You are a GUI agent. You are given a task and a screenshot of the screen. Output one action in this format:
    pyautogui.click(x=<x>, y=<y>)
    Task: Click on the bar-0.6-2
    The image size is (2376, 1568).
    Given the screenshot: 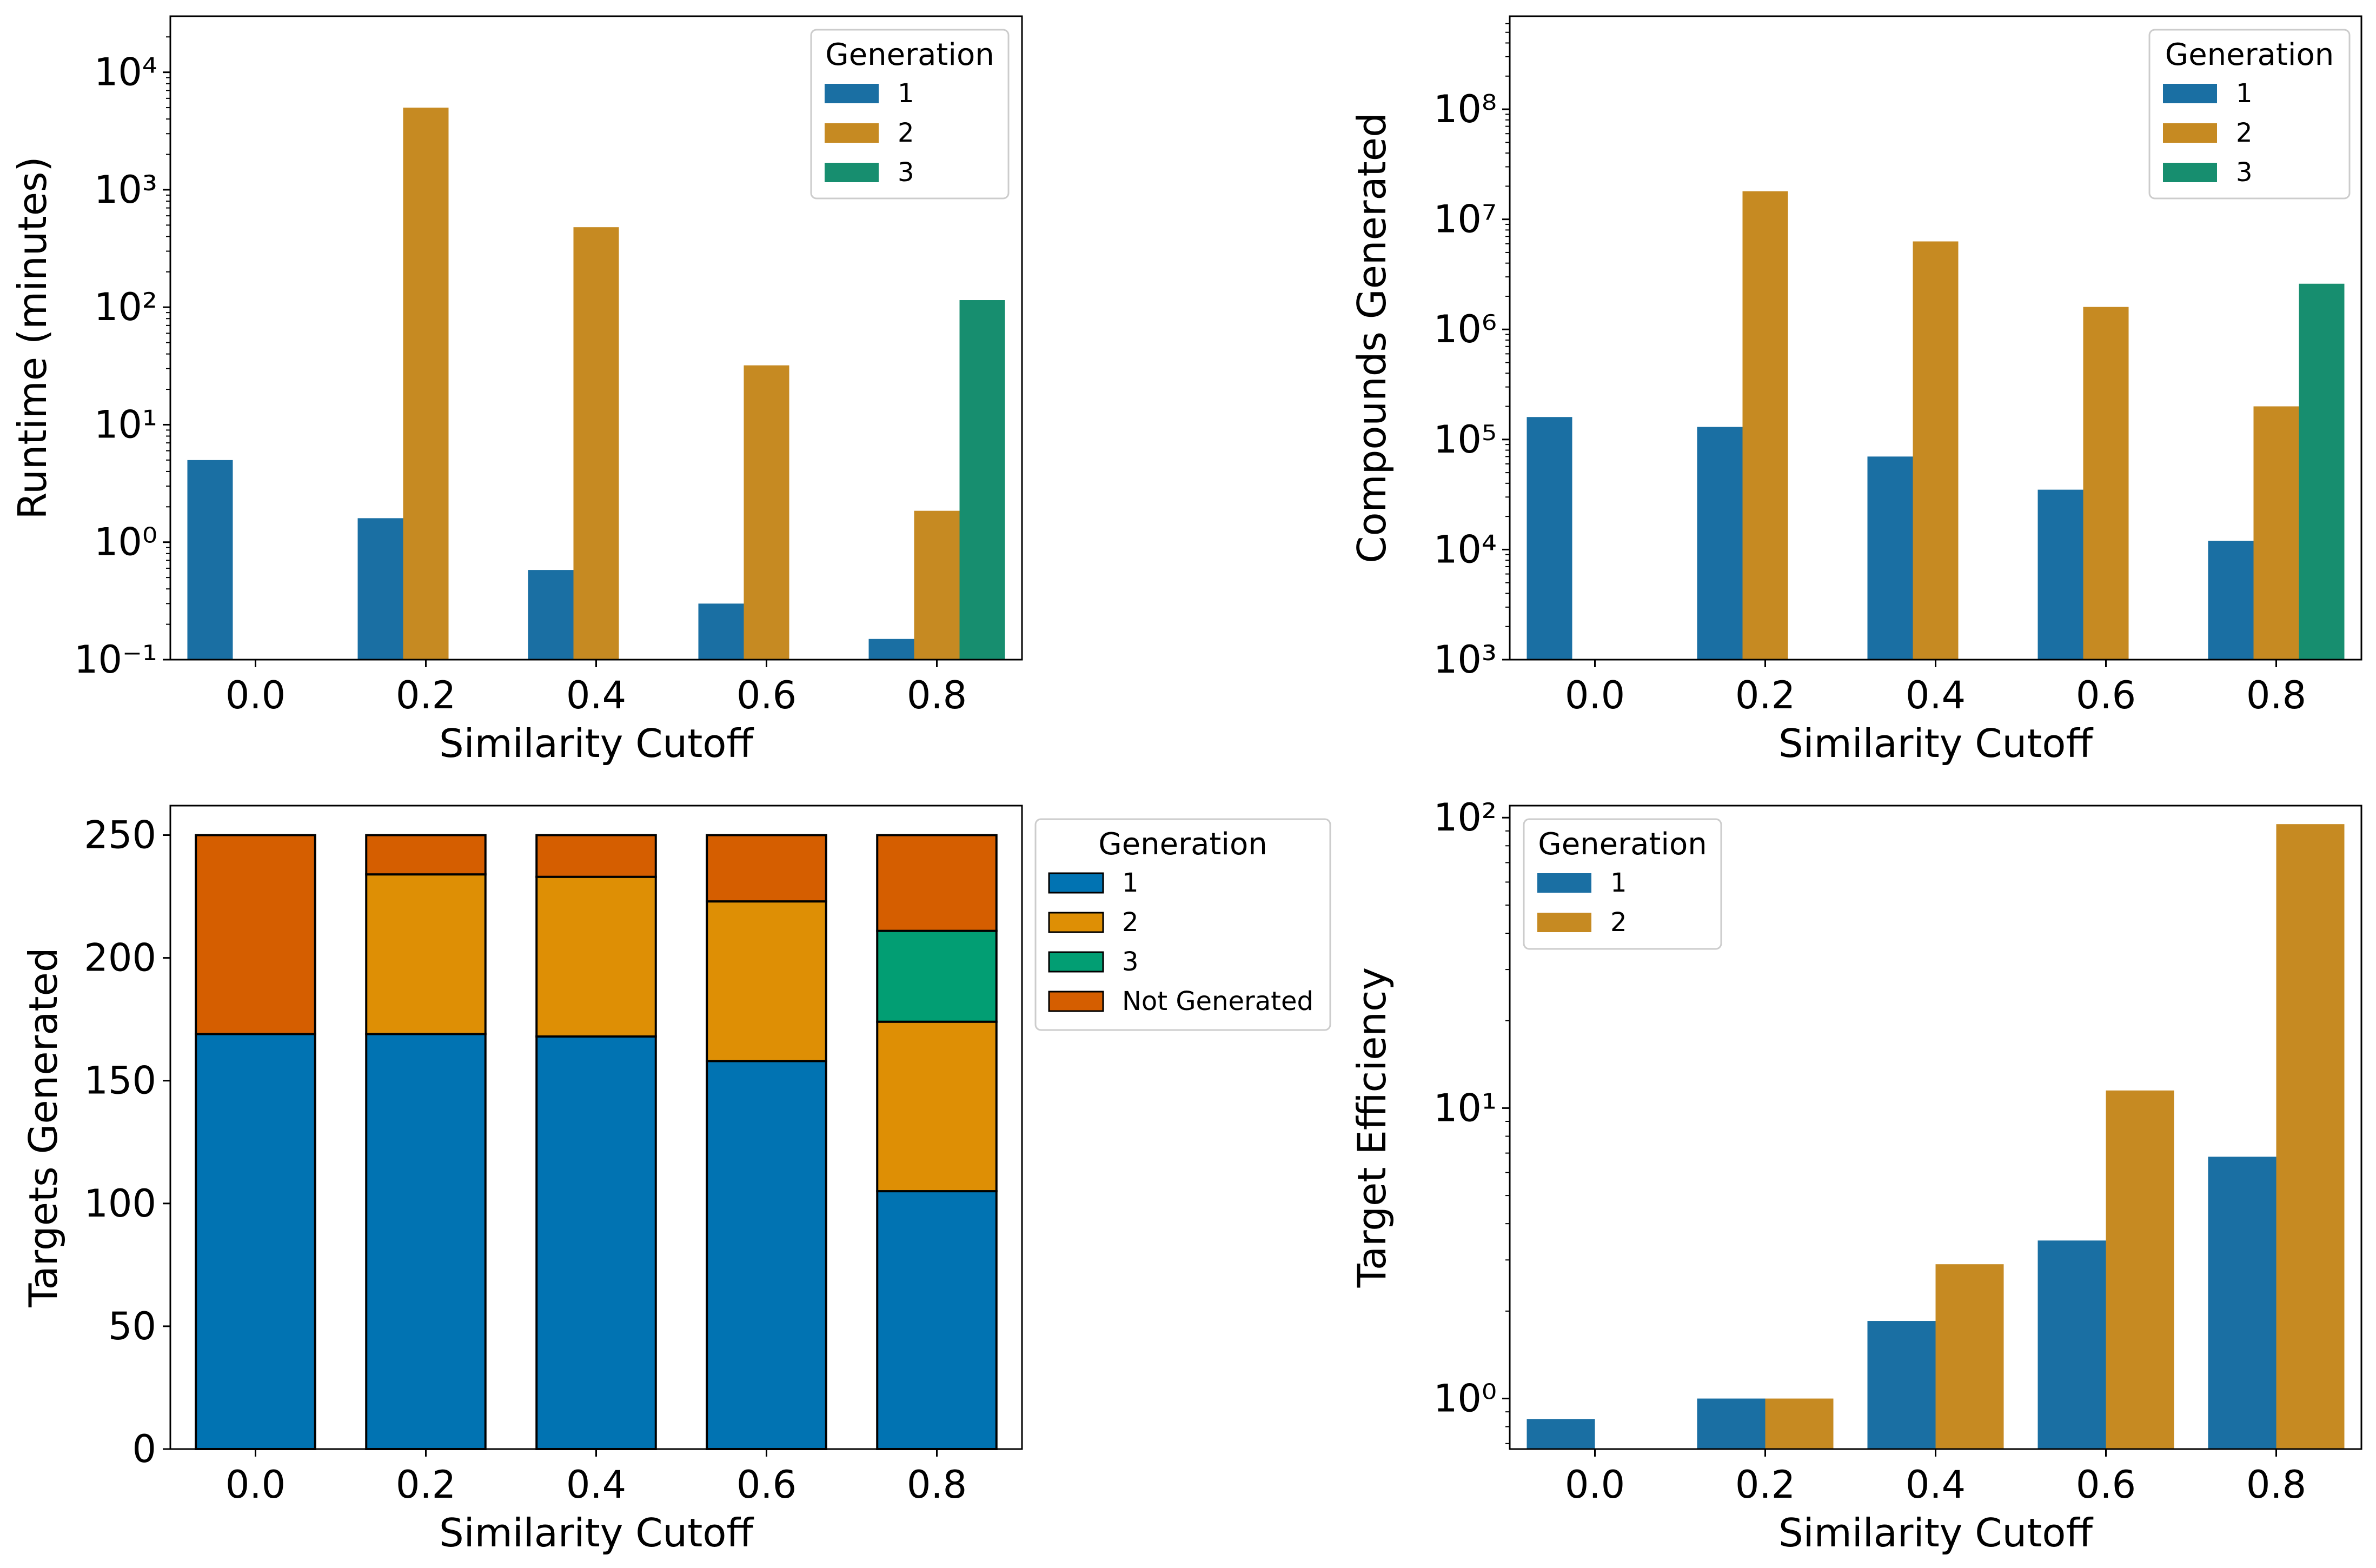 What is the action you would take?
    pyautogui.click(x=766, y=981)
    